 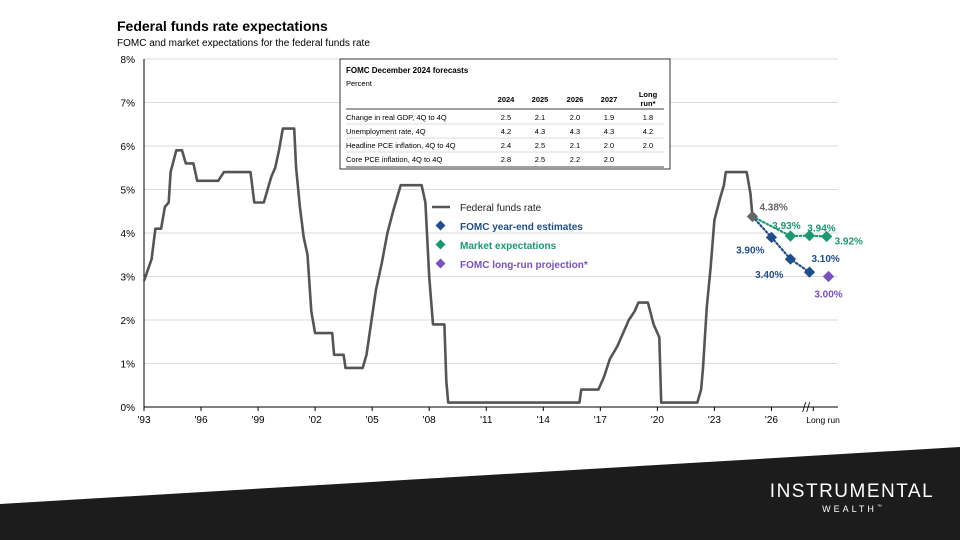 I want to click on y-tick-label: 4%, so click(x=128, y=234).